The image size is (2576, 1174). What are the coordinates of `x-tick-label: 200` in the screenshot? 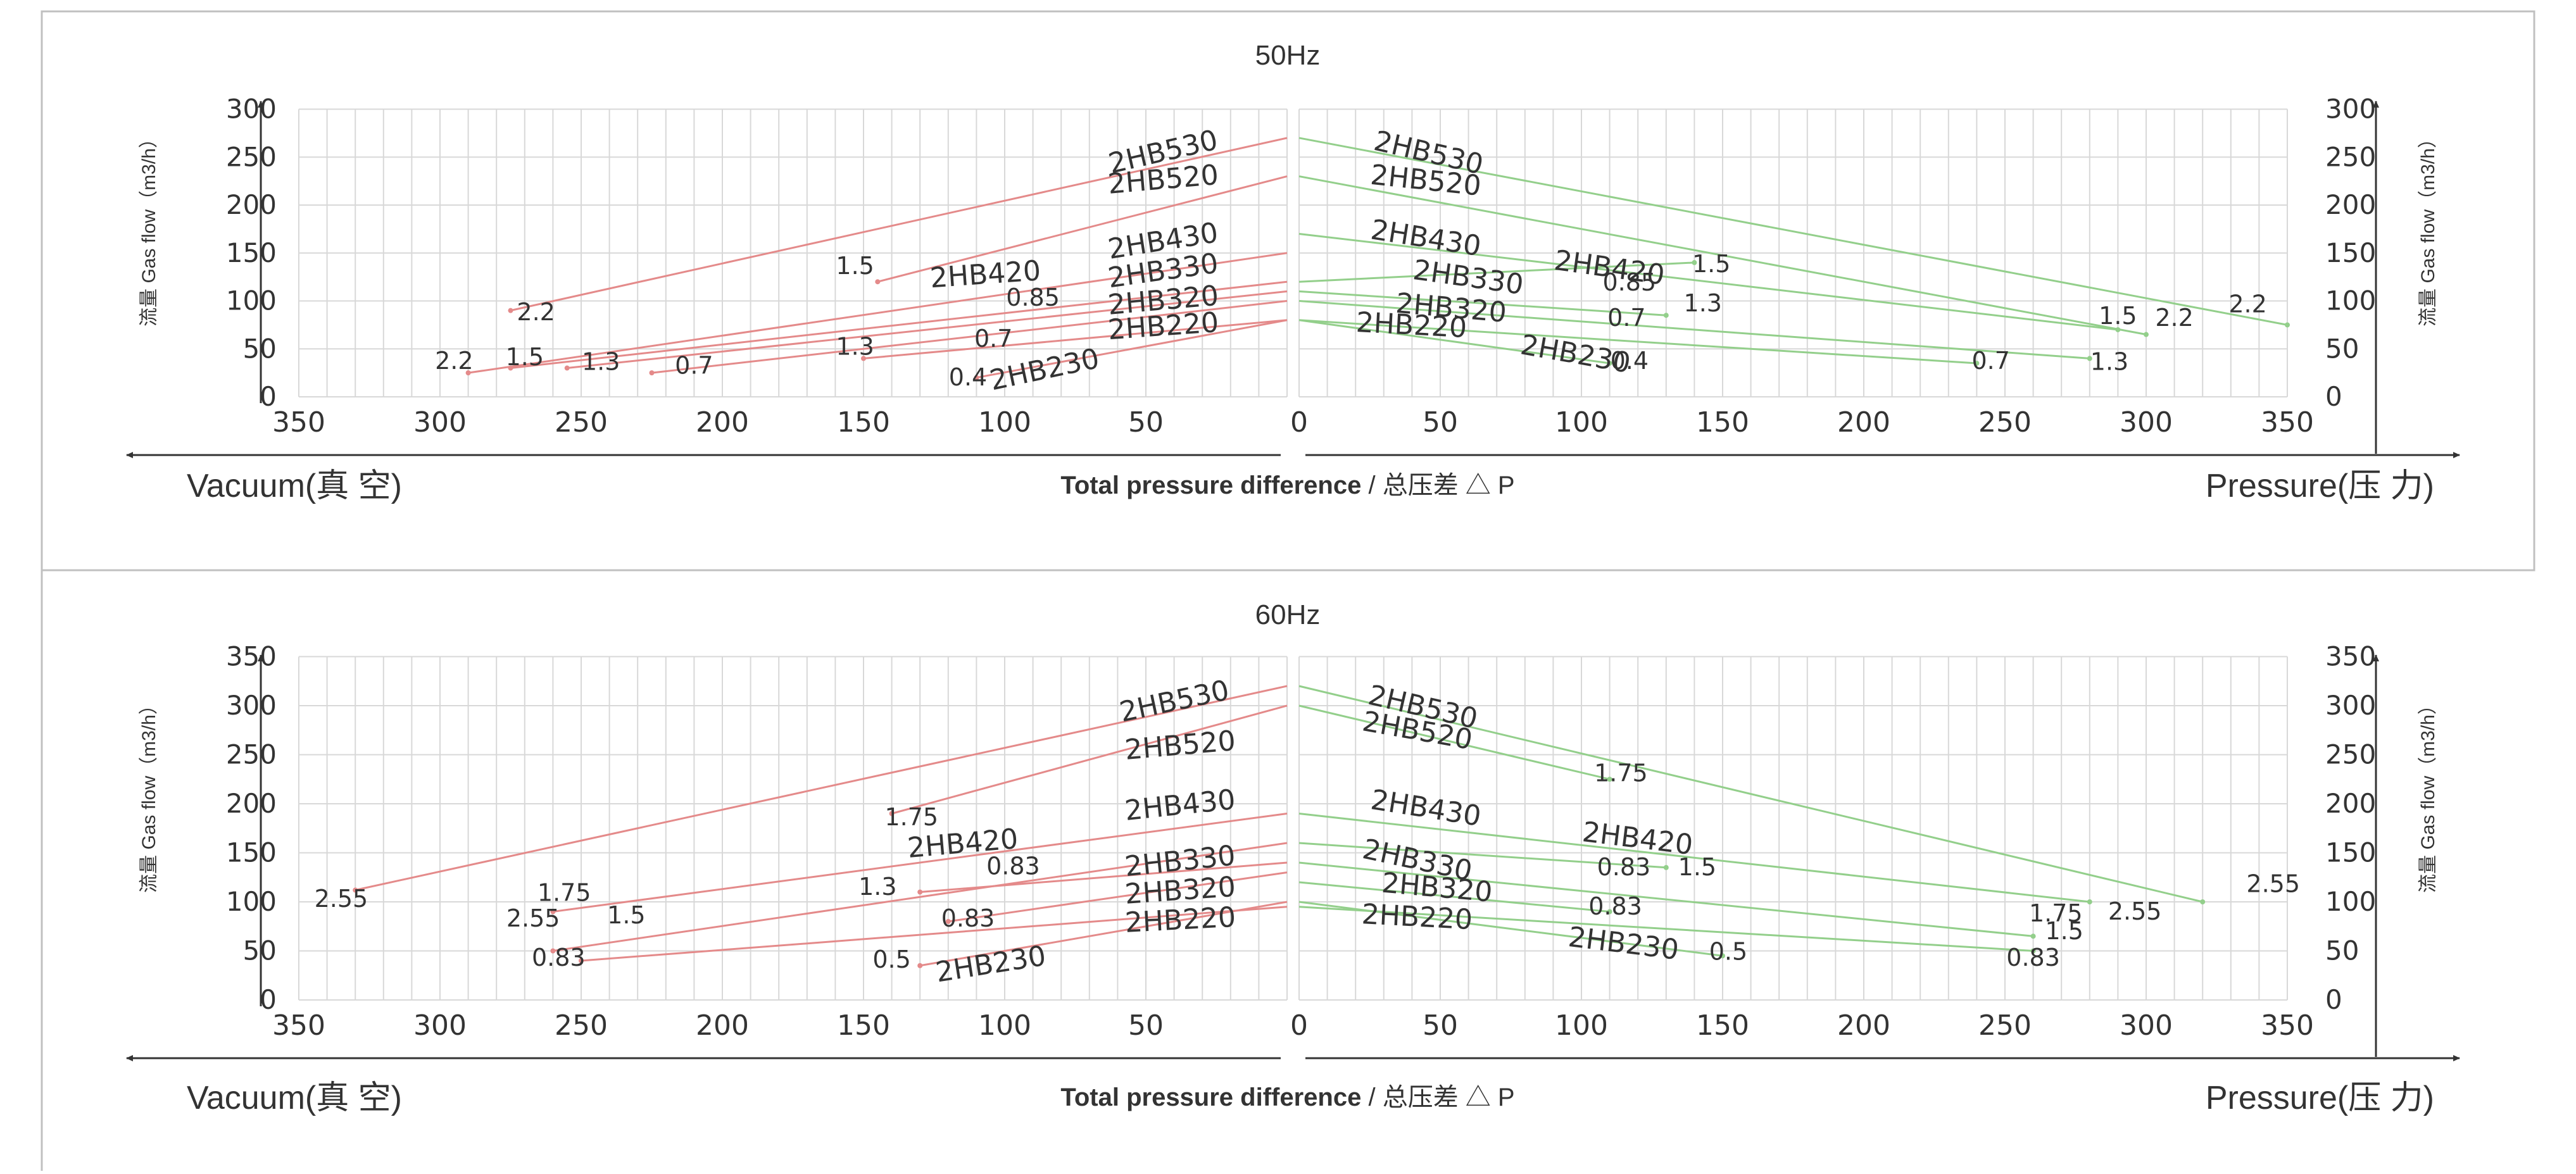 It's located at (1863, 1025).